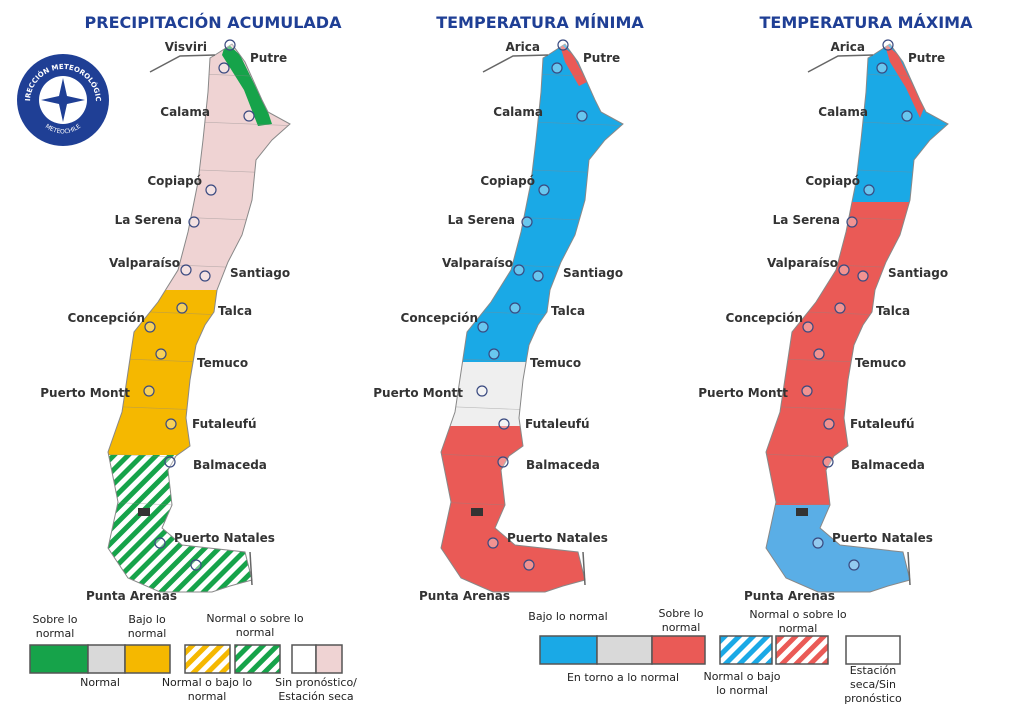 The image size is (1024, 711). I want to click on legend-label: Normal, so click(100, 682).